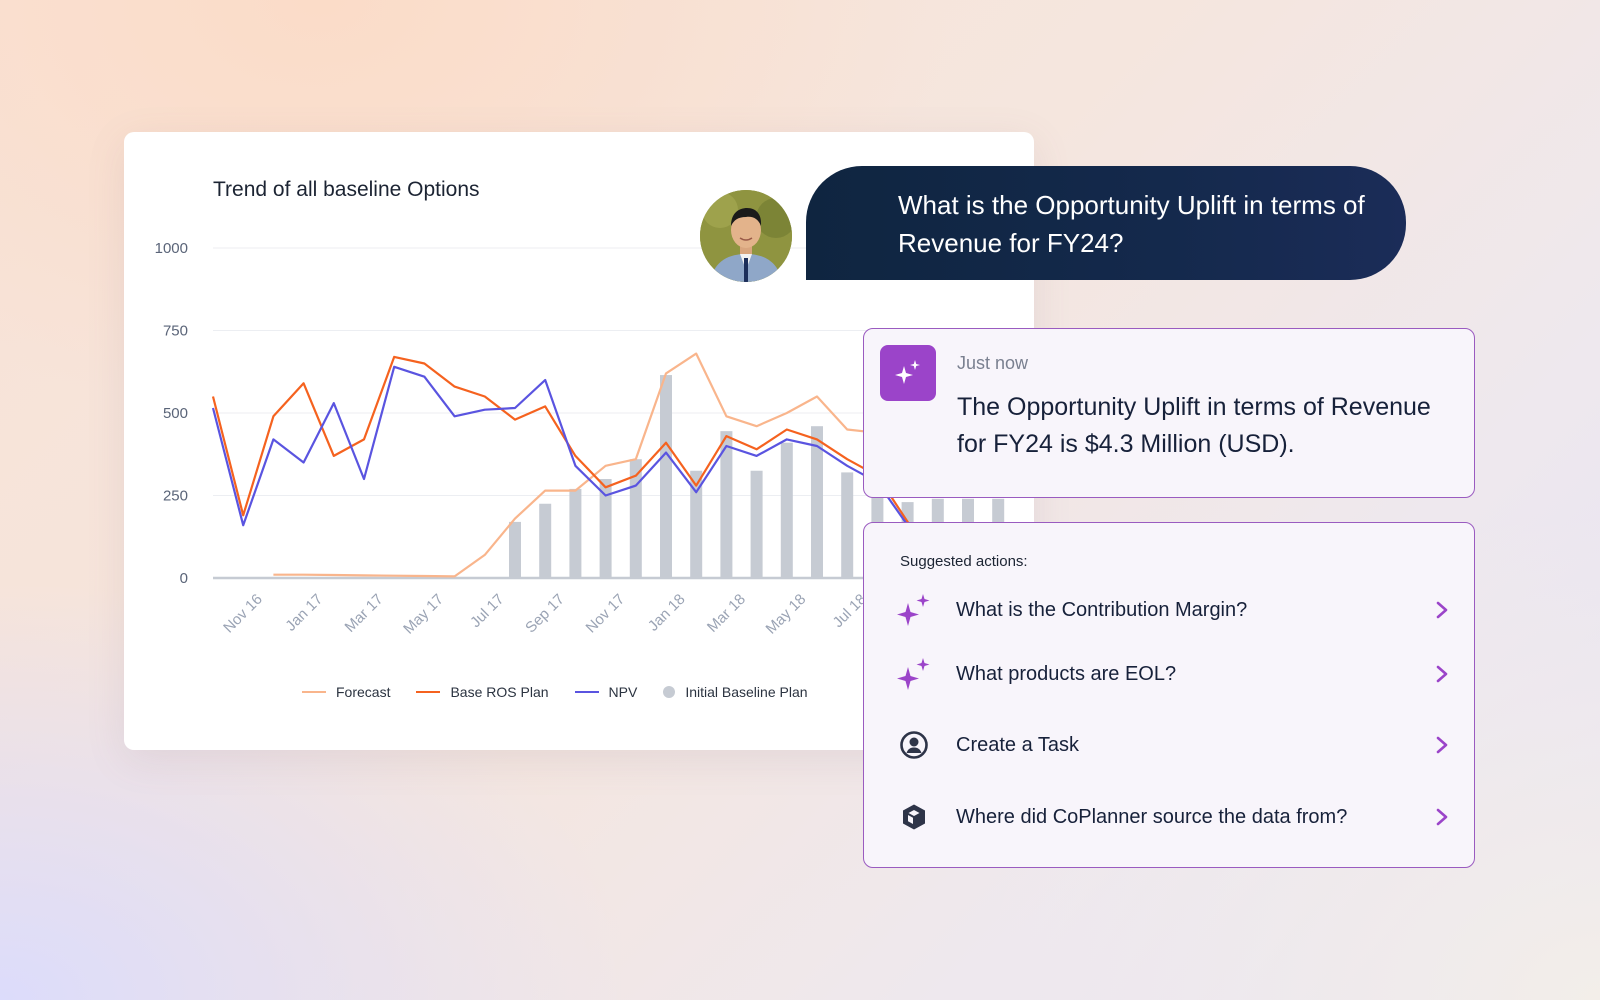 The width and height of the screenshot is (1600, 1000). Describe the element at coordinates (1018, 744) in the screenshot. I see `action-label: Create a Task` at that location.